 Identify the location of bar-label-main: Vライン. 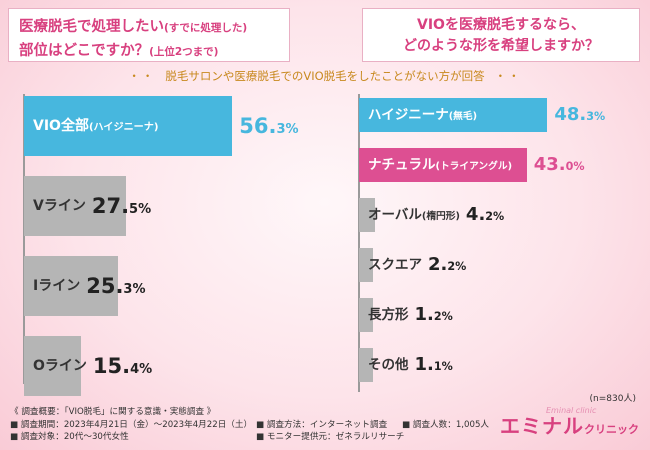
(59, 206).